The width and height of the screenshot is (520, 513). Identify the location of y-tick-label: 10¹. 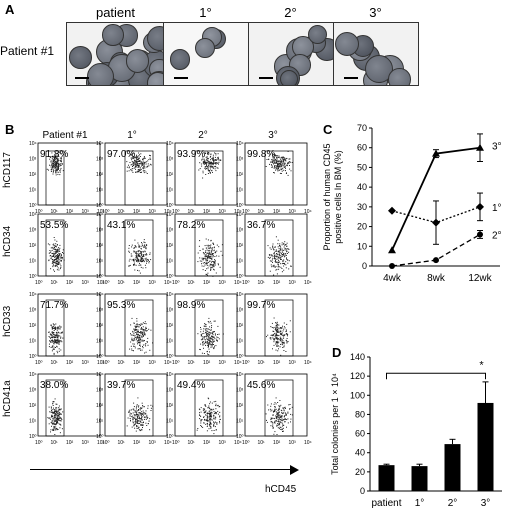
(240, 342).